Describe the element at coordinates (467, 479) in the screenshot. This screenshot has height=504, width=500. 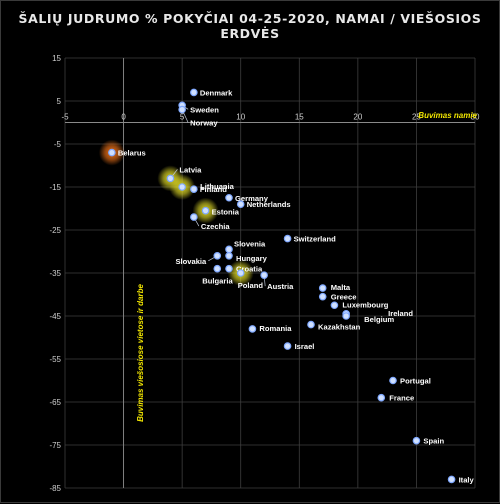
I see `data-label: Italy` at that location.